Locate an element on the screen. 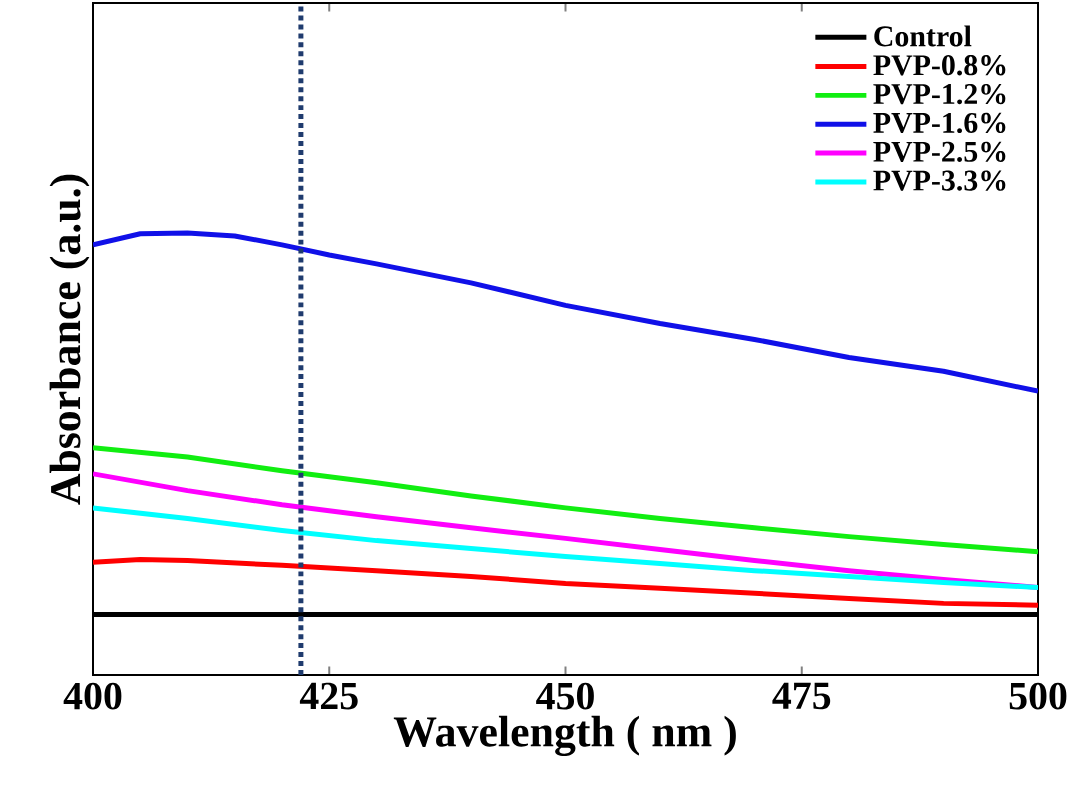  legend-label: PVP-2.5% is located at coordinates (939, 151).